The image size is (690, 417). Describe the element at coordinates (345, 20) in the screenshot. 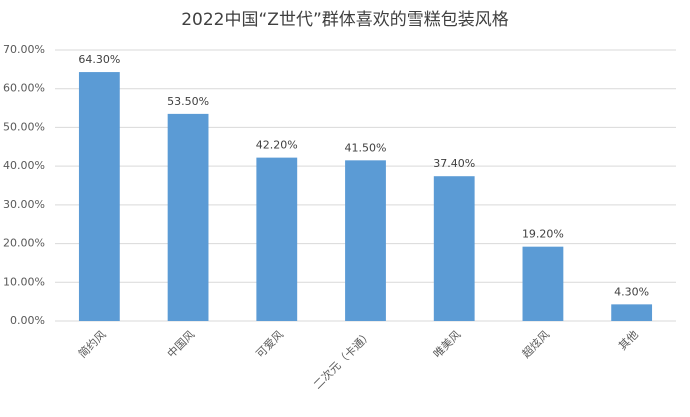

I see `chart-title: 2022中国“Z世代”群体喜欢的雪糕包装风格` at that location.